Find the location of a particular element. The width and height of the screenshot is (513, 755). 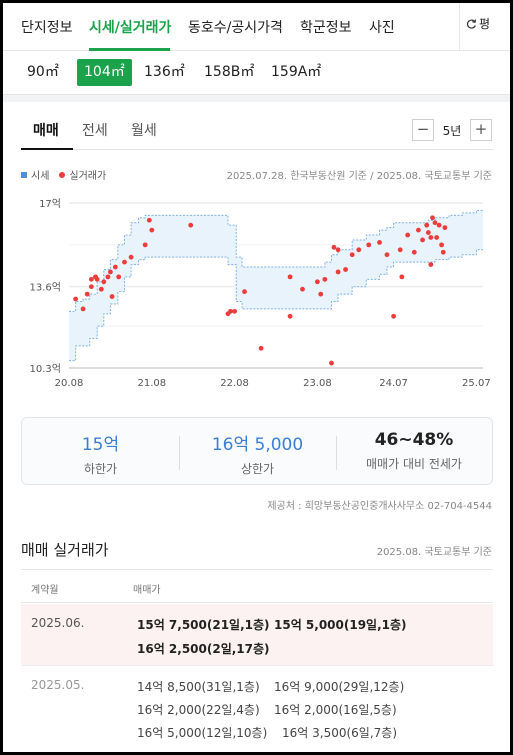

deal-item: 15억 5,000(19일,1층) is located at coordinates (340, 625).